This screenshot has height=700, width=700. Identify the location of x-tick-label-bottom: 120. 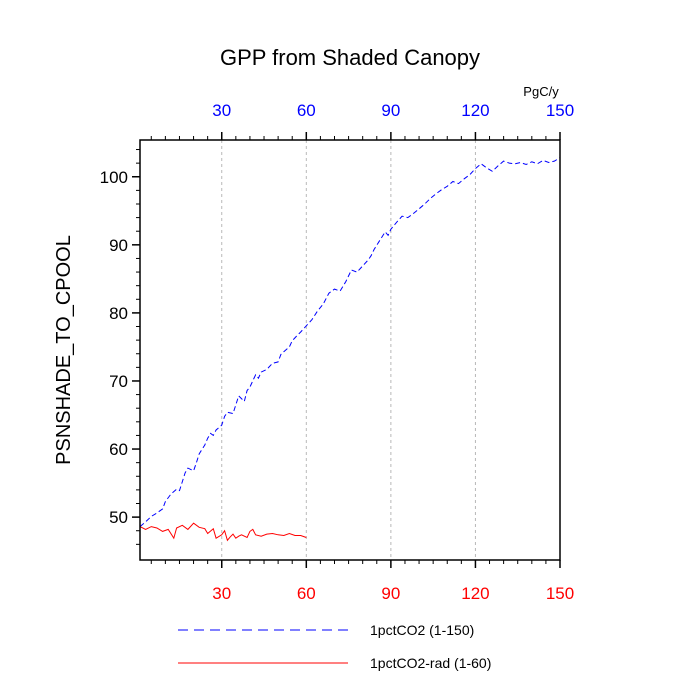
(475, 593).